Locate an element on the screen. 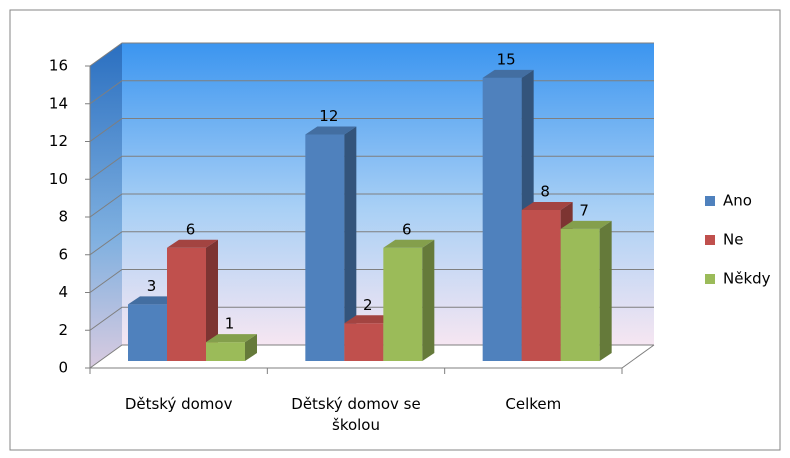 The width and height of the screenshot is (790, 458). legend-label: Ano is located at coordinates (737, 201).